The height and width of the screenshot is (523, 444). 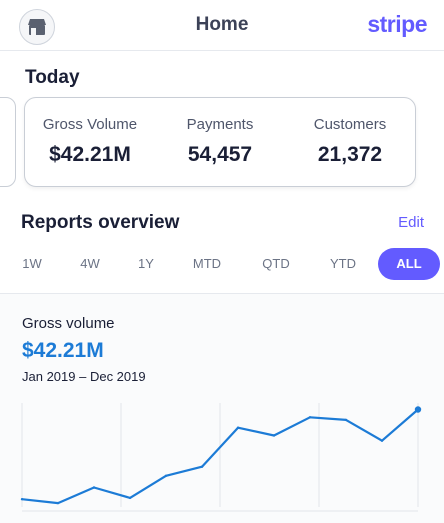 I want to click on metric-value: $42.21M, so click(x=90, y=154).